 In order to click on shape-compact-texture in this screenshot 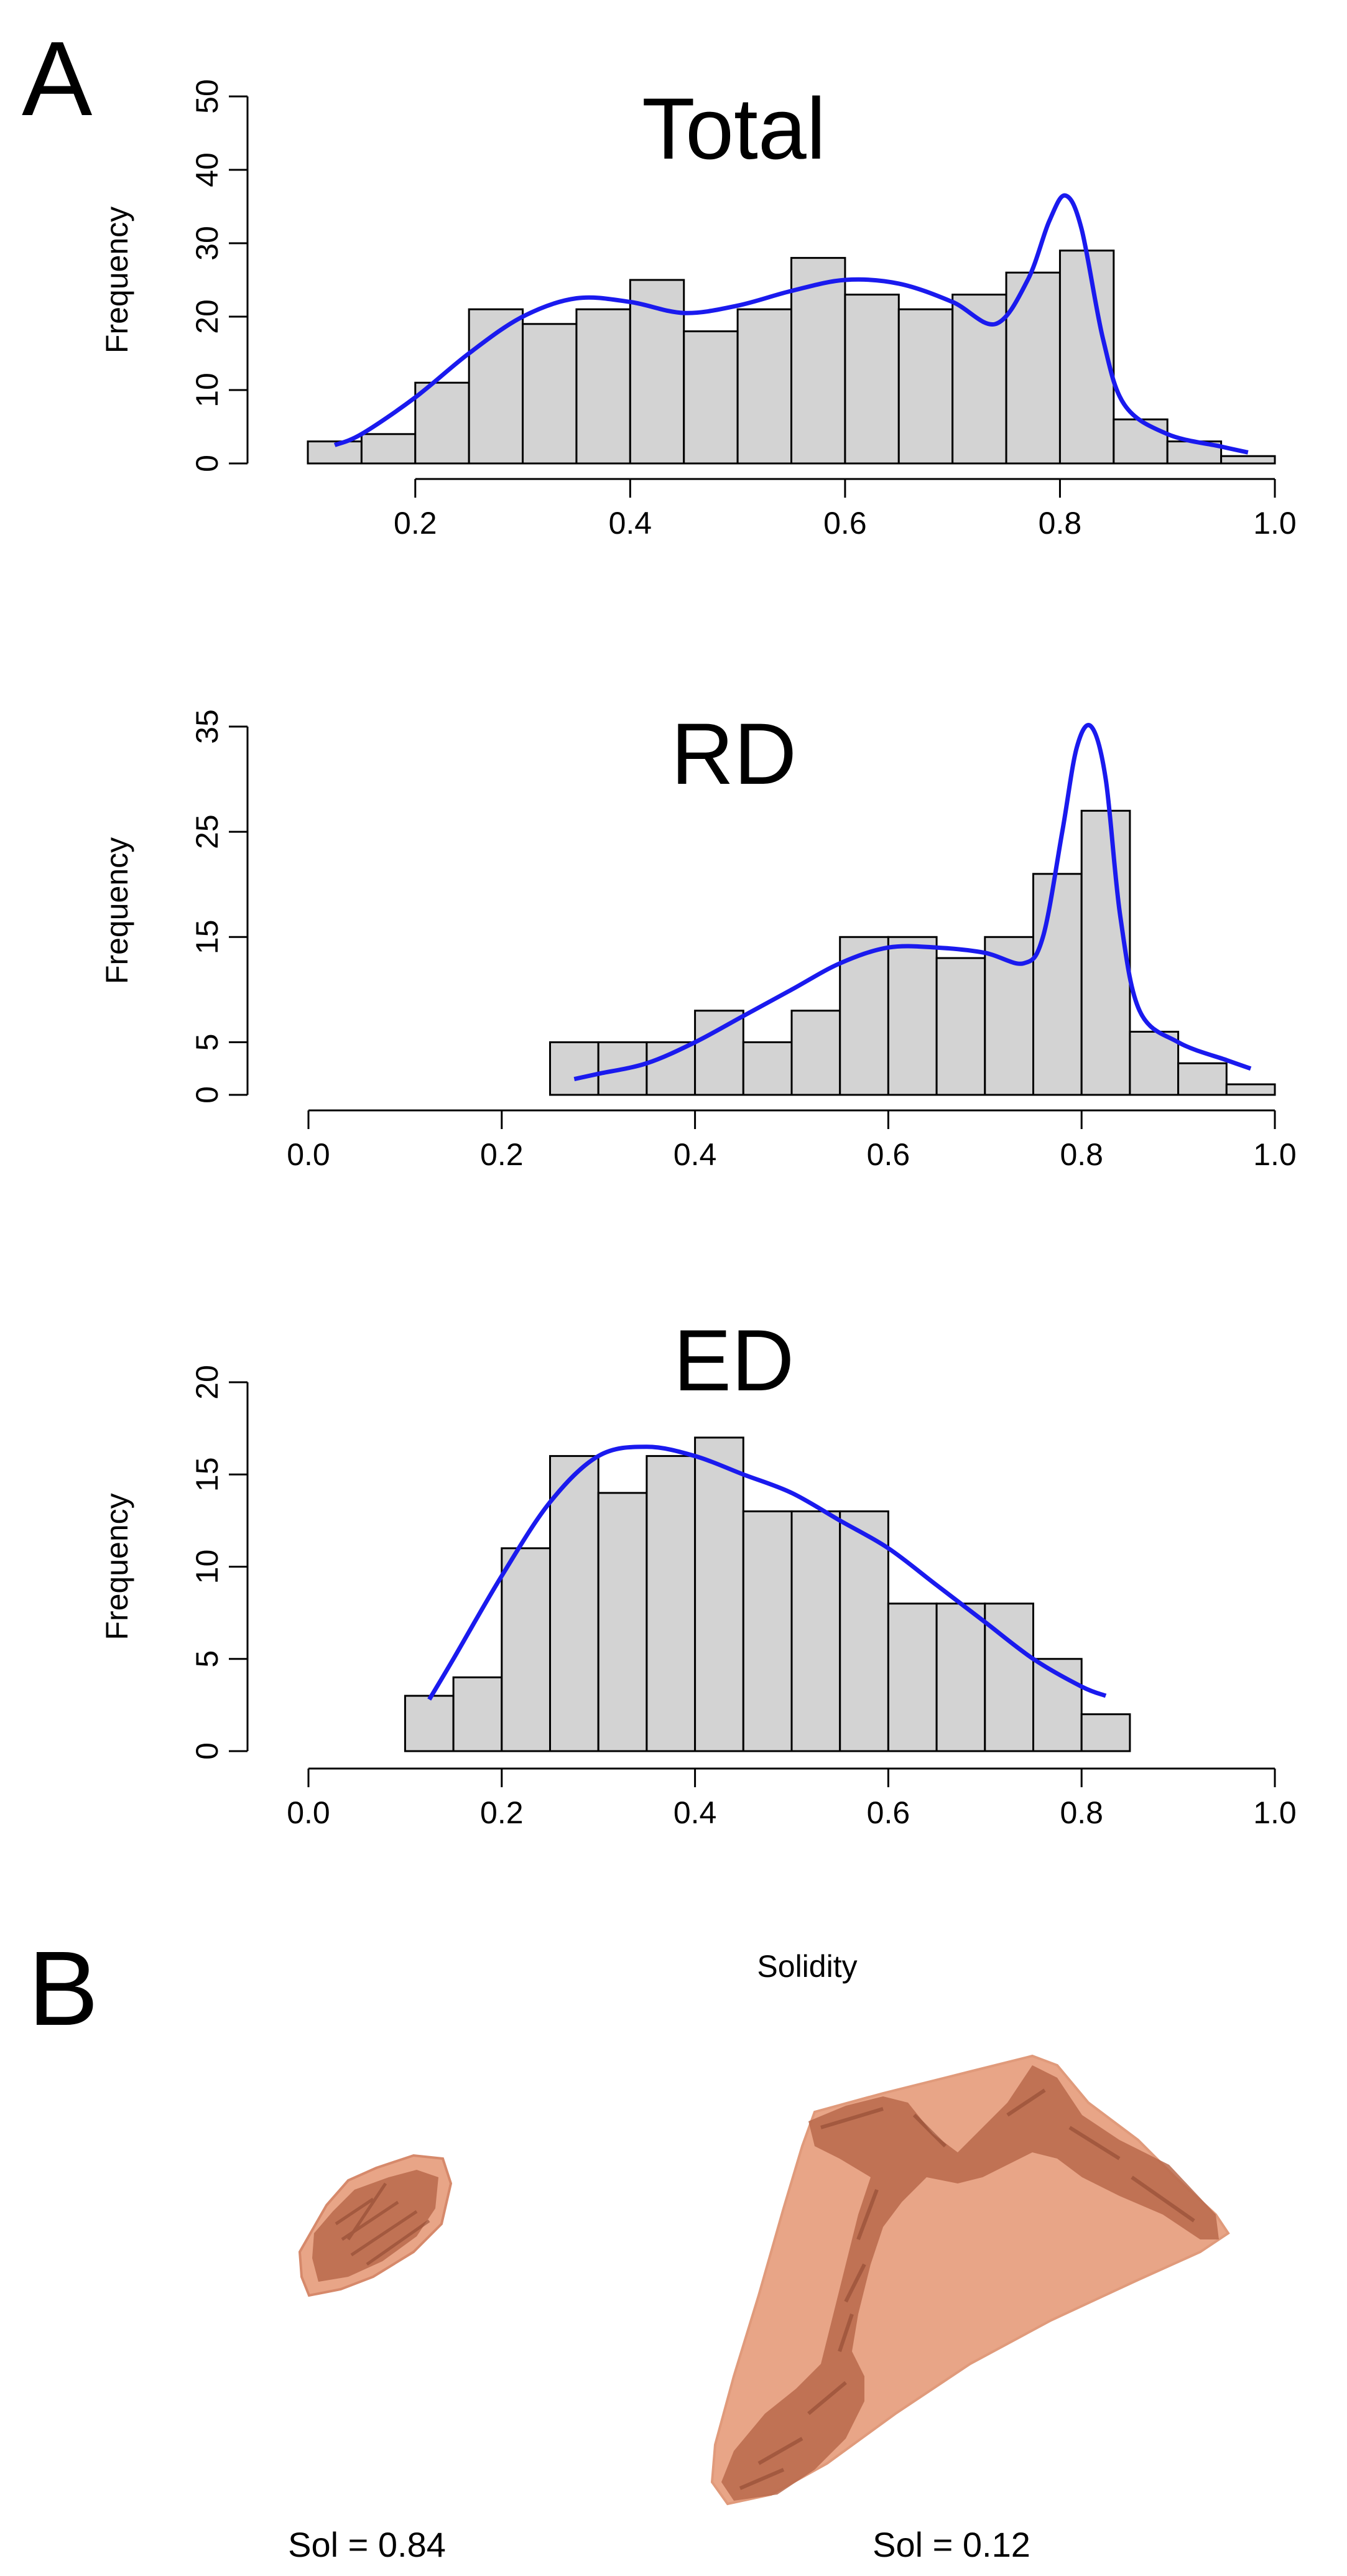, I will do `click(382, 2224)`.